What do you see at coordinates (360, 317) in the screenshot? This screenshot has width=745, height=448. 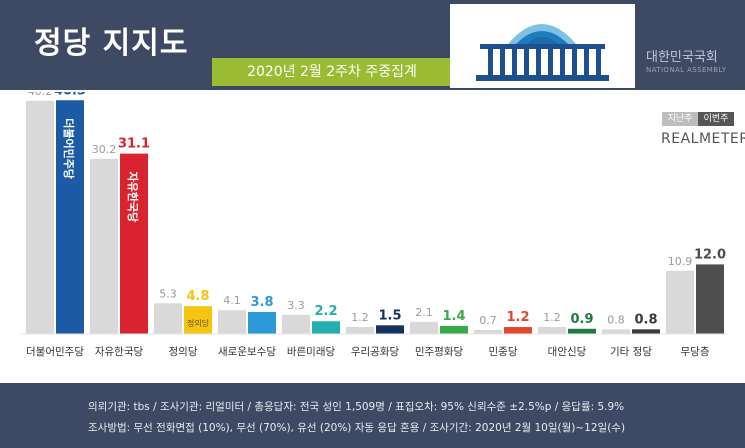 I see `value-label-previous-our-republican: 1.2` at bounding box center [360, 317].